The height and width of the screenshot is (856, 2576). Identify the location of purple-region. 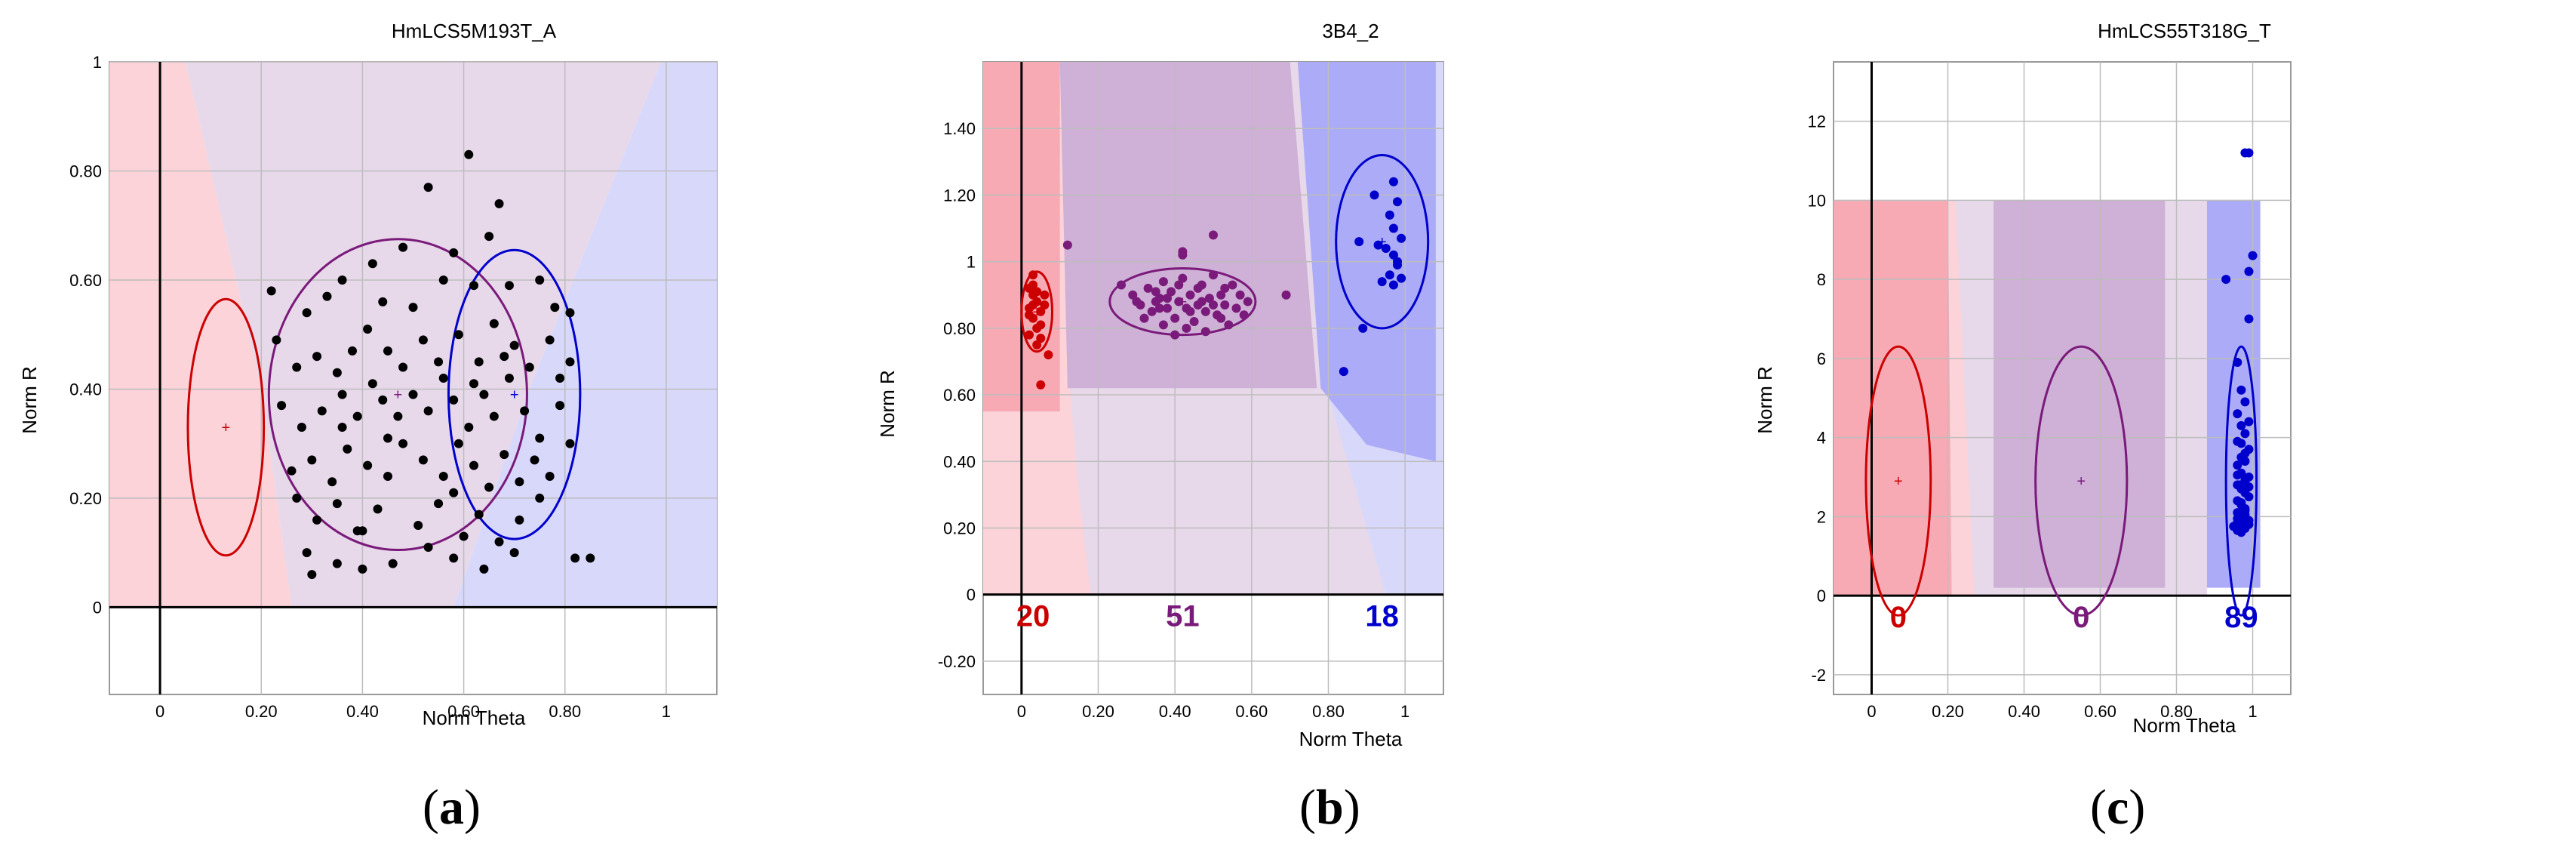
(385, 335).